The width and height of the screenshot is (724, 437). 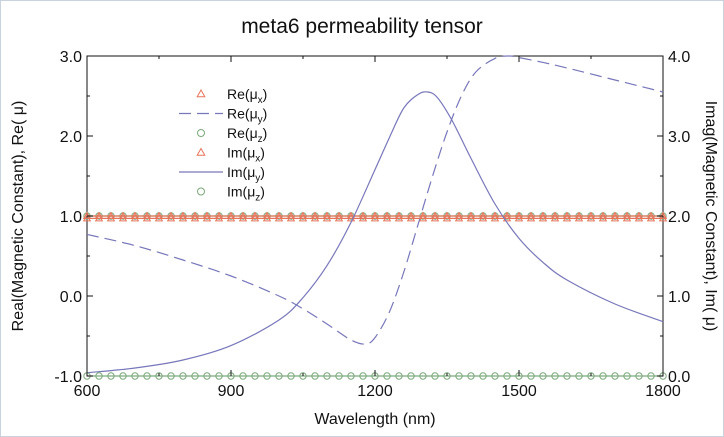 What do you see at coordinates (375, 215) in the screenshot?
I see `series-im-mu-x` at bounding box center [375, 215].